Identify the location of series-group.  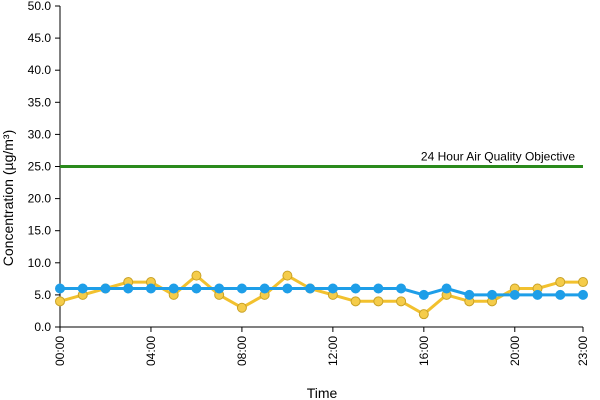
(321, 295).